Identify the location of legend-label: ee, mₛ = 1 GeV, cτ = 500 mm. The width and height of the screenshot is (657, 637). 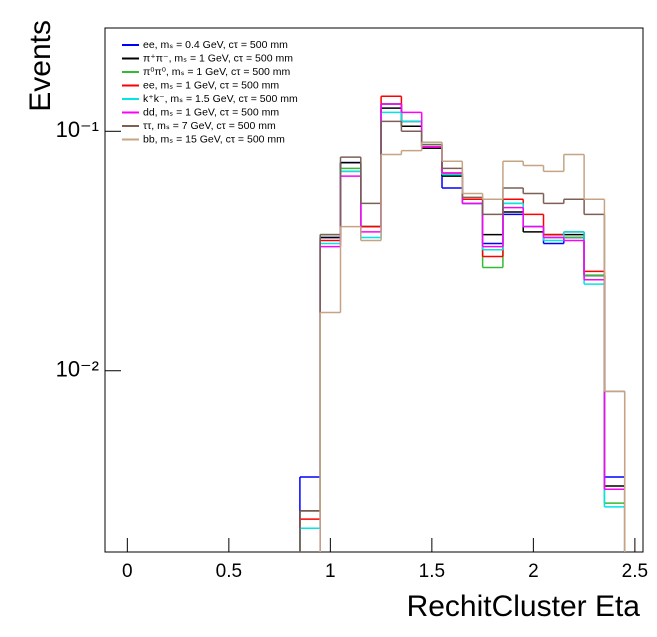
(211, 85).